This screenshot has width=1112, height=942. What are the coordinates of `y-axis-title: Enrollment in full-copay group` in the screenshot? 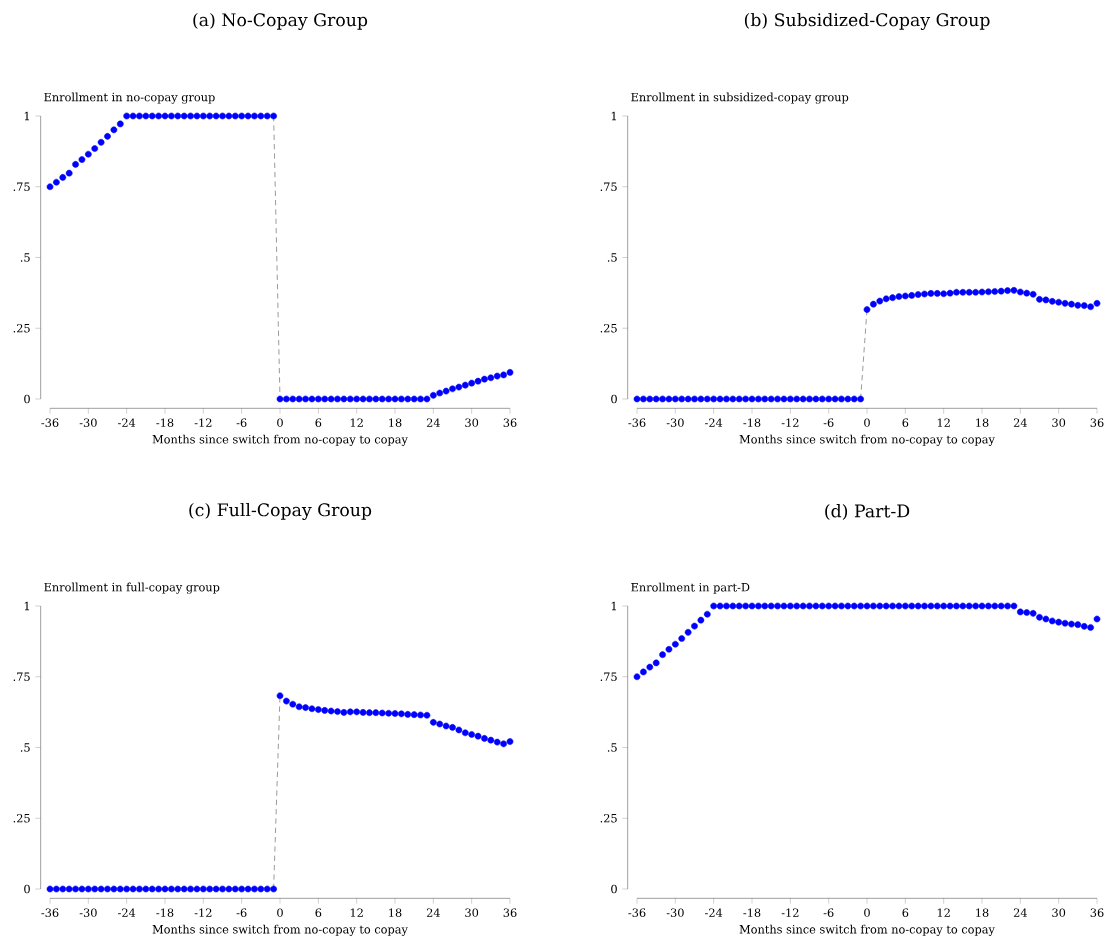 It's located at (132, 588).